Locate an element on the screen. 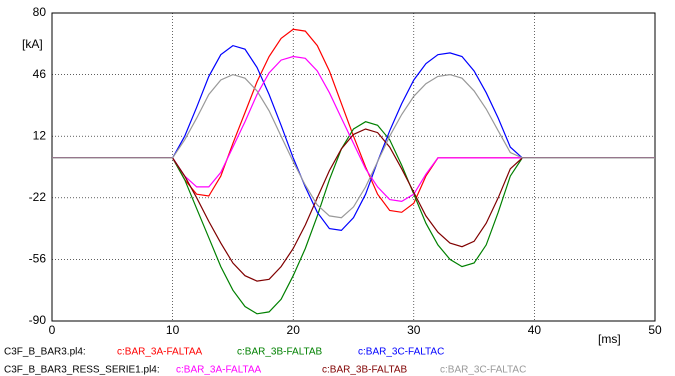 The height and width of the screenshot is (376, 675). x-tick-label: 20 is located at coordinates (294, 330).